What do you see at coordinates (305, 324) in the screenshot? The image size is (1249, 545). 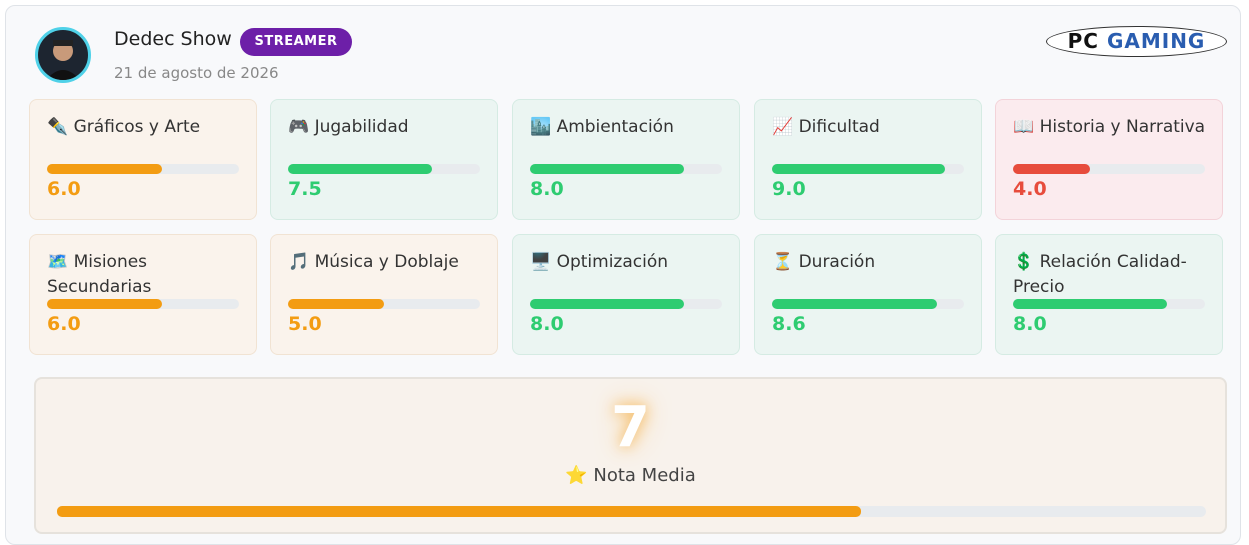 I see `rating-value: 5.0` at bounding box center [305, 324].